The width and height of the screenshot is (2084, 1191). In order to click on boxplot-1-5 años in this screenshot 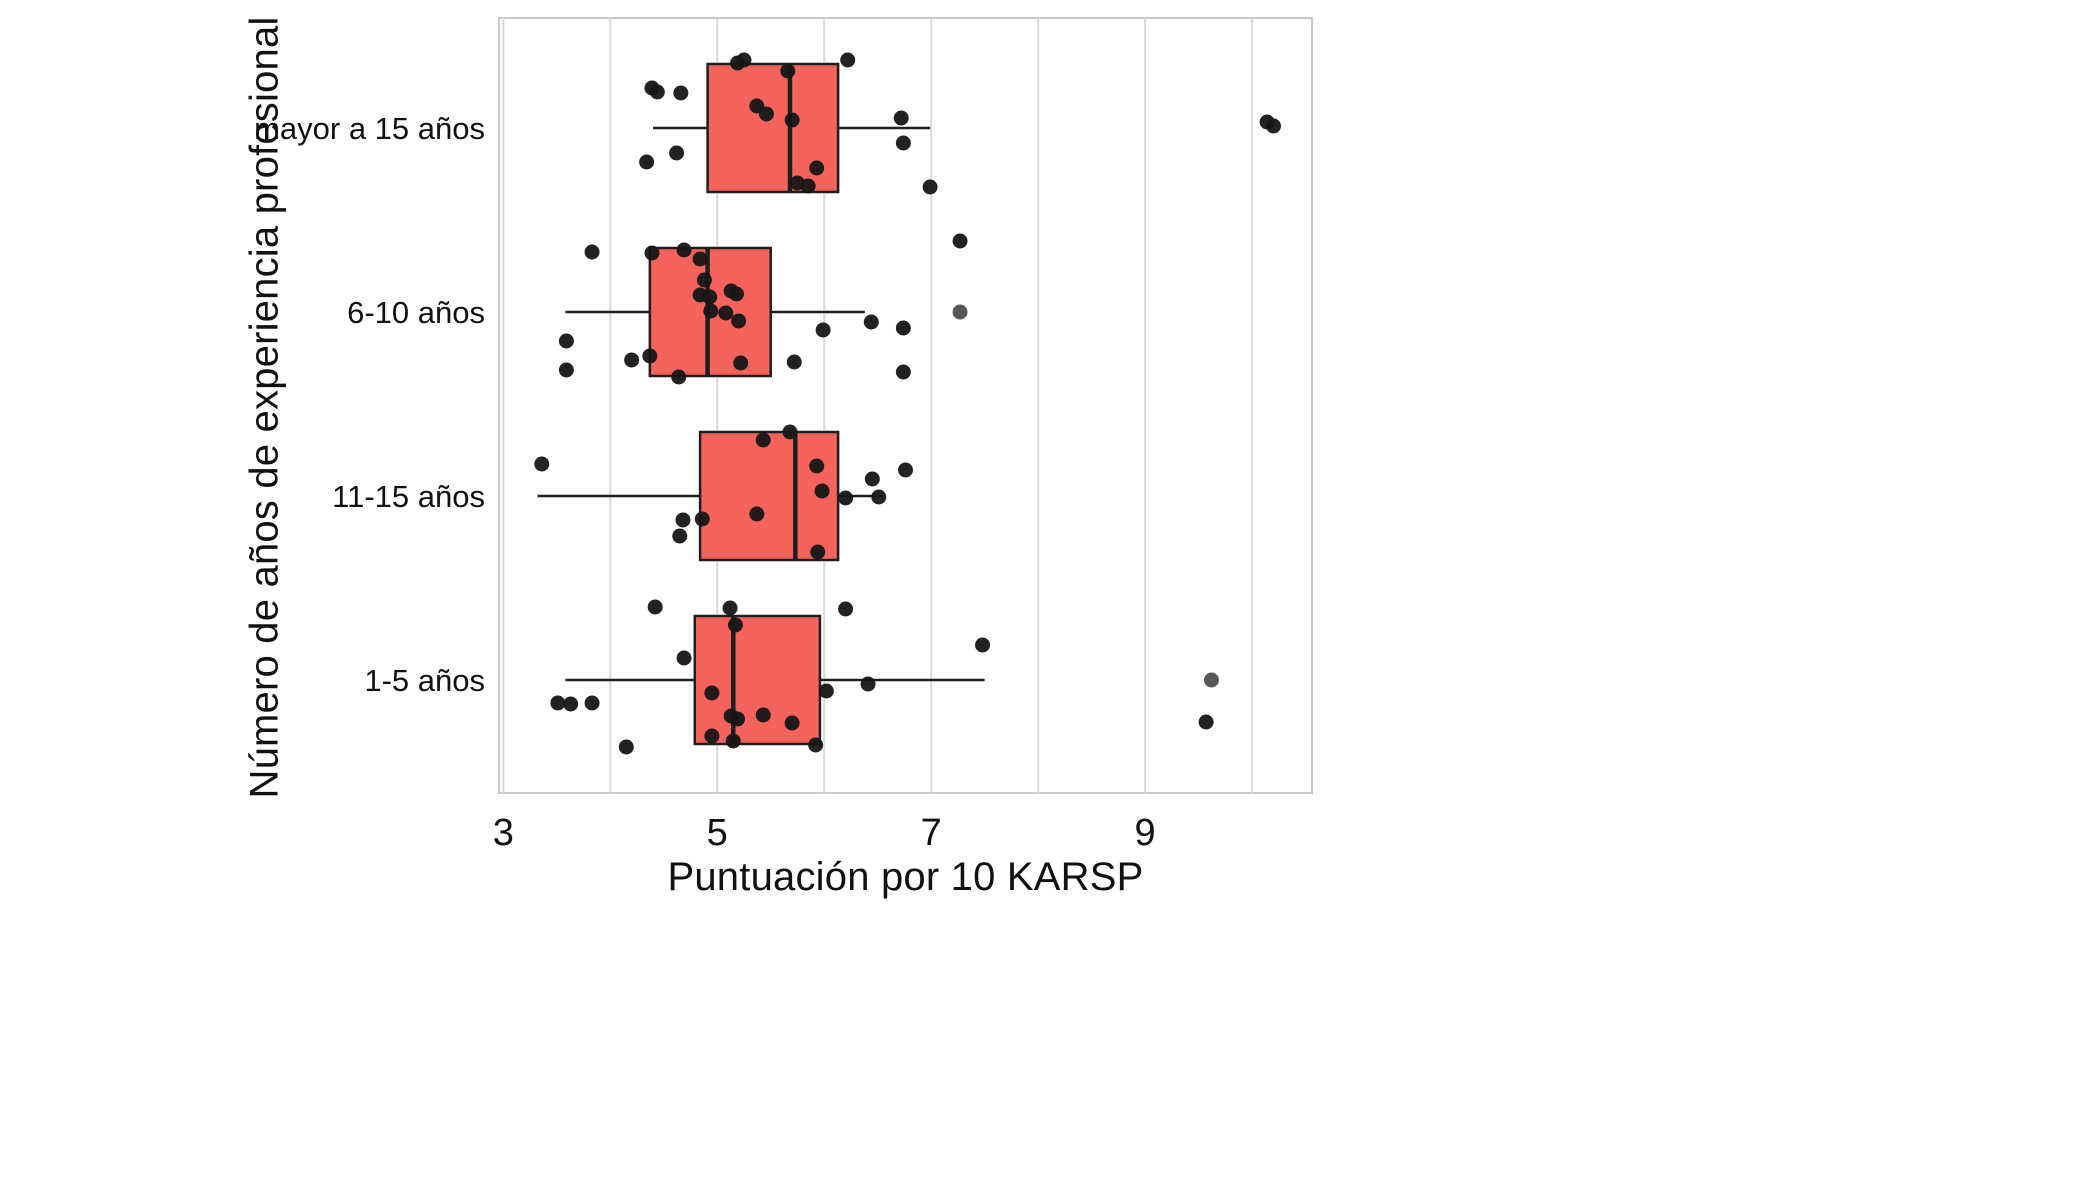, I will do `click(884, 677)`.